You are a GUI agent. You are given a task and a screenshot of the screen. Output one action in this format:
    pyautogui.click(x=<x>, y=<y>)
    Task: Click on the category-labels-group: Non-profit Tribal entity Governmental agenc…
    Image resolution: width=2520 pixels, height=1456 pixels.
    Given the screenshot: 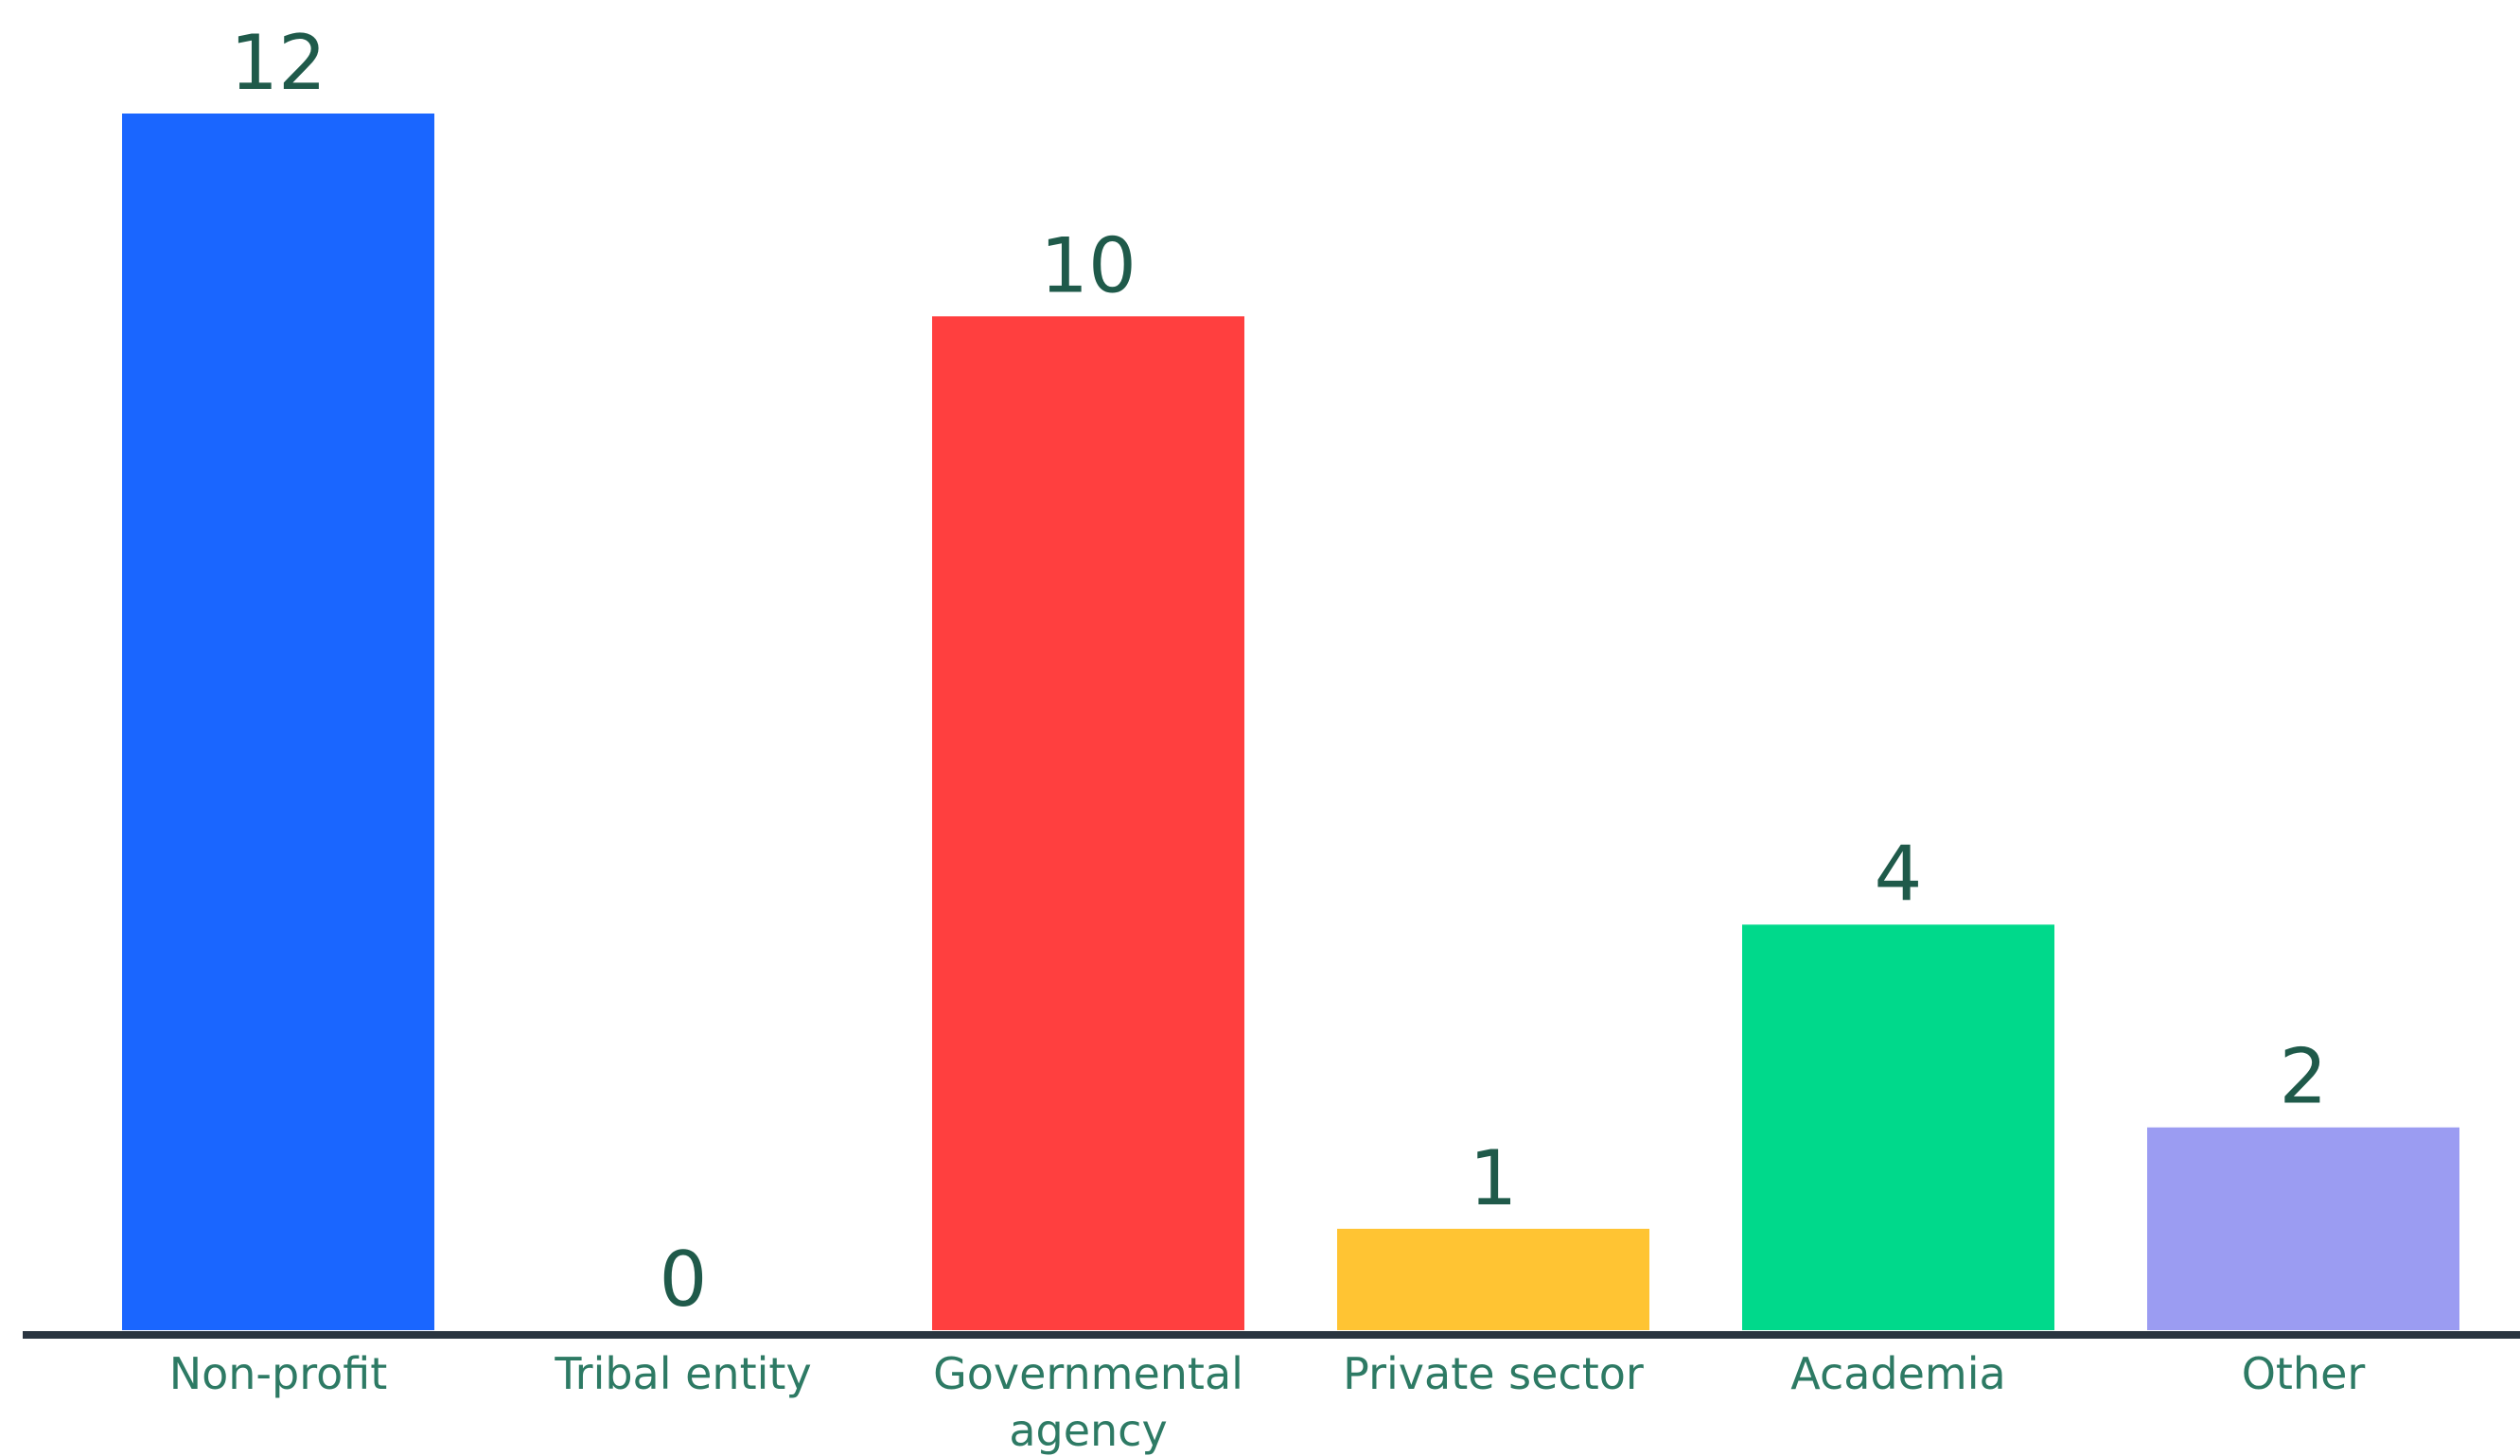 What is the action you would take?
    pyautogui.click(x=1267, y=1402)
    